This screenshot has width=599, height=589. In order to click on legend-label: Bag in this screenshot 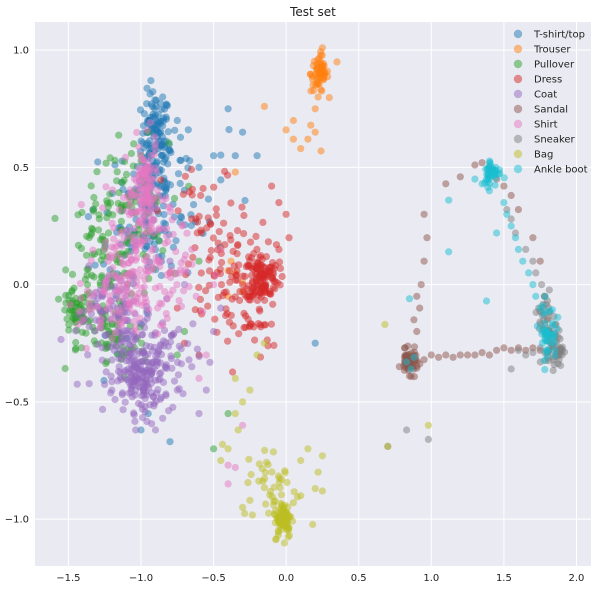, I will do `click(543, 155)`.